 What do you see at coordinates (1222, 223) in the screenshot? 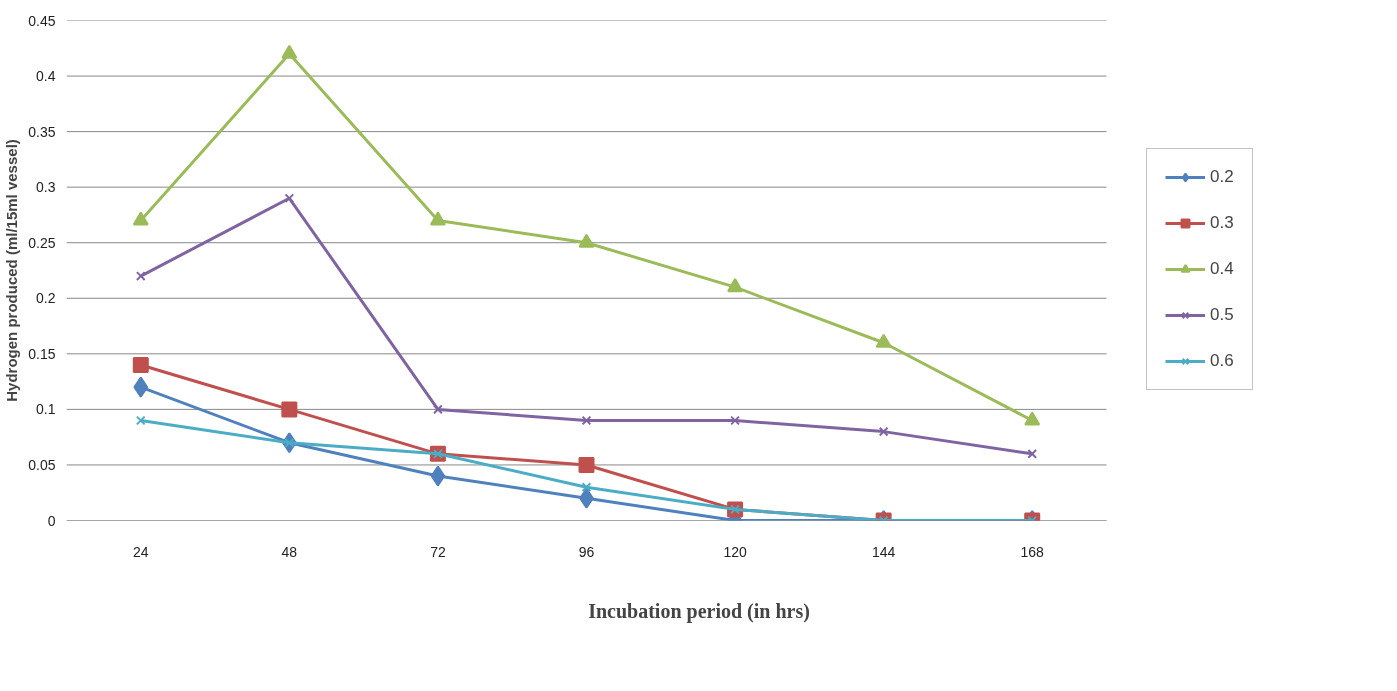
I see `legend-label: 0.3` at bounding box center [1222, 223].